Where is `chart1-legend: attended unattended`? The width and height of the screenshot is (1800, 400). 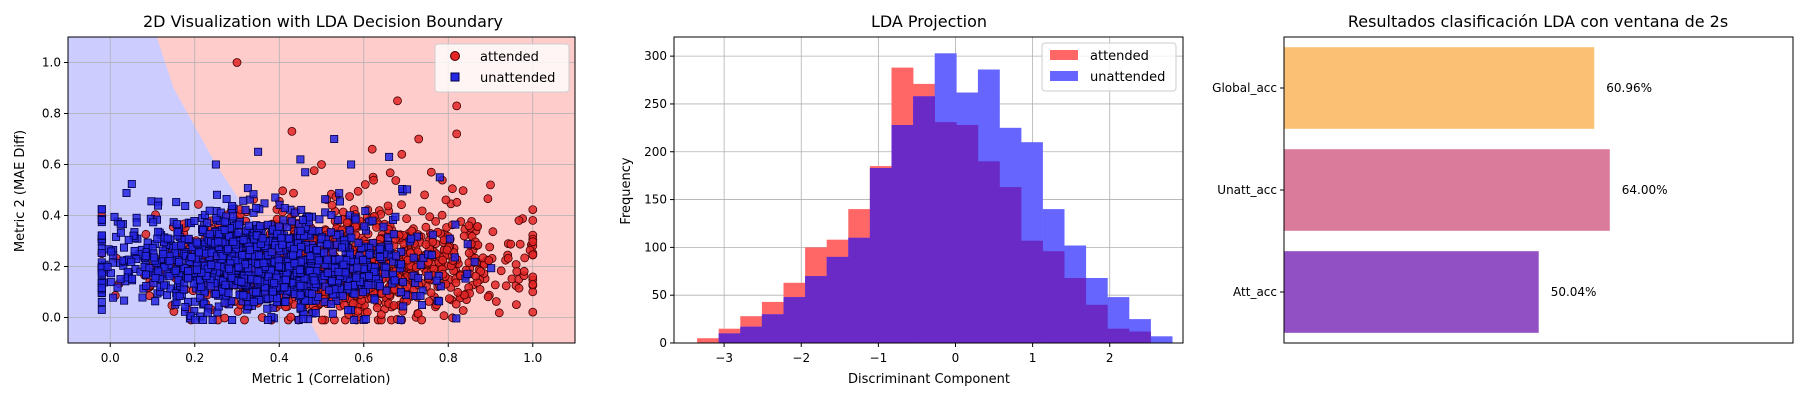 chart1-legend: attended unattended is located at coordinates (502, 68).